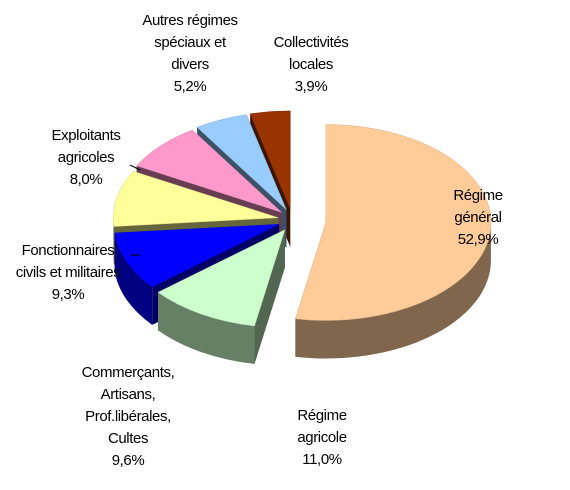  I want to click on value-label: 3,9%, so click(311, 86).